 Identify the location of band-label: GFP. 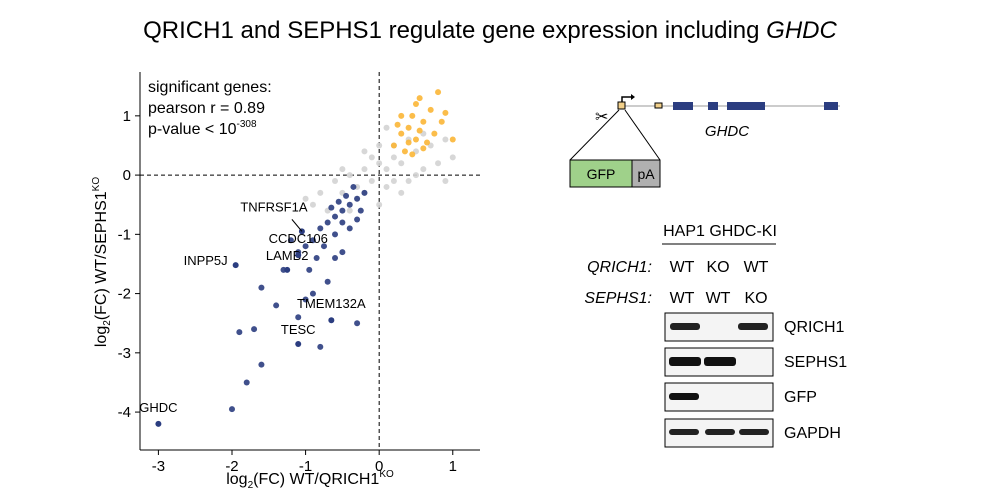
(800, 397).